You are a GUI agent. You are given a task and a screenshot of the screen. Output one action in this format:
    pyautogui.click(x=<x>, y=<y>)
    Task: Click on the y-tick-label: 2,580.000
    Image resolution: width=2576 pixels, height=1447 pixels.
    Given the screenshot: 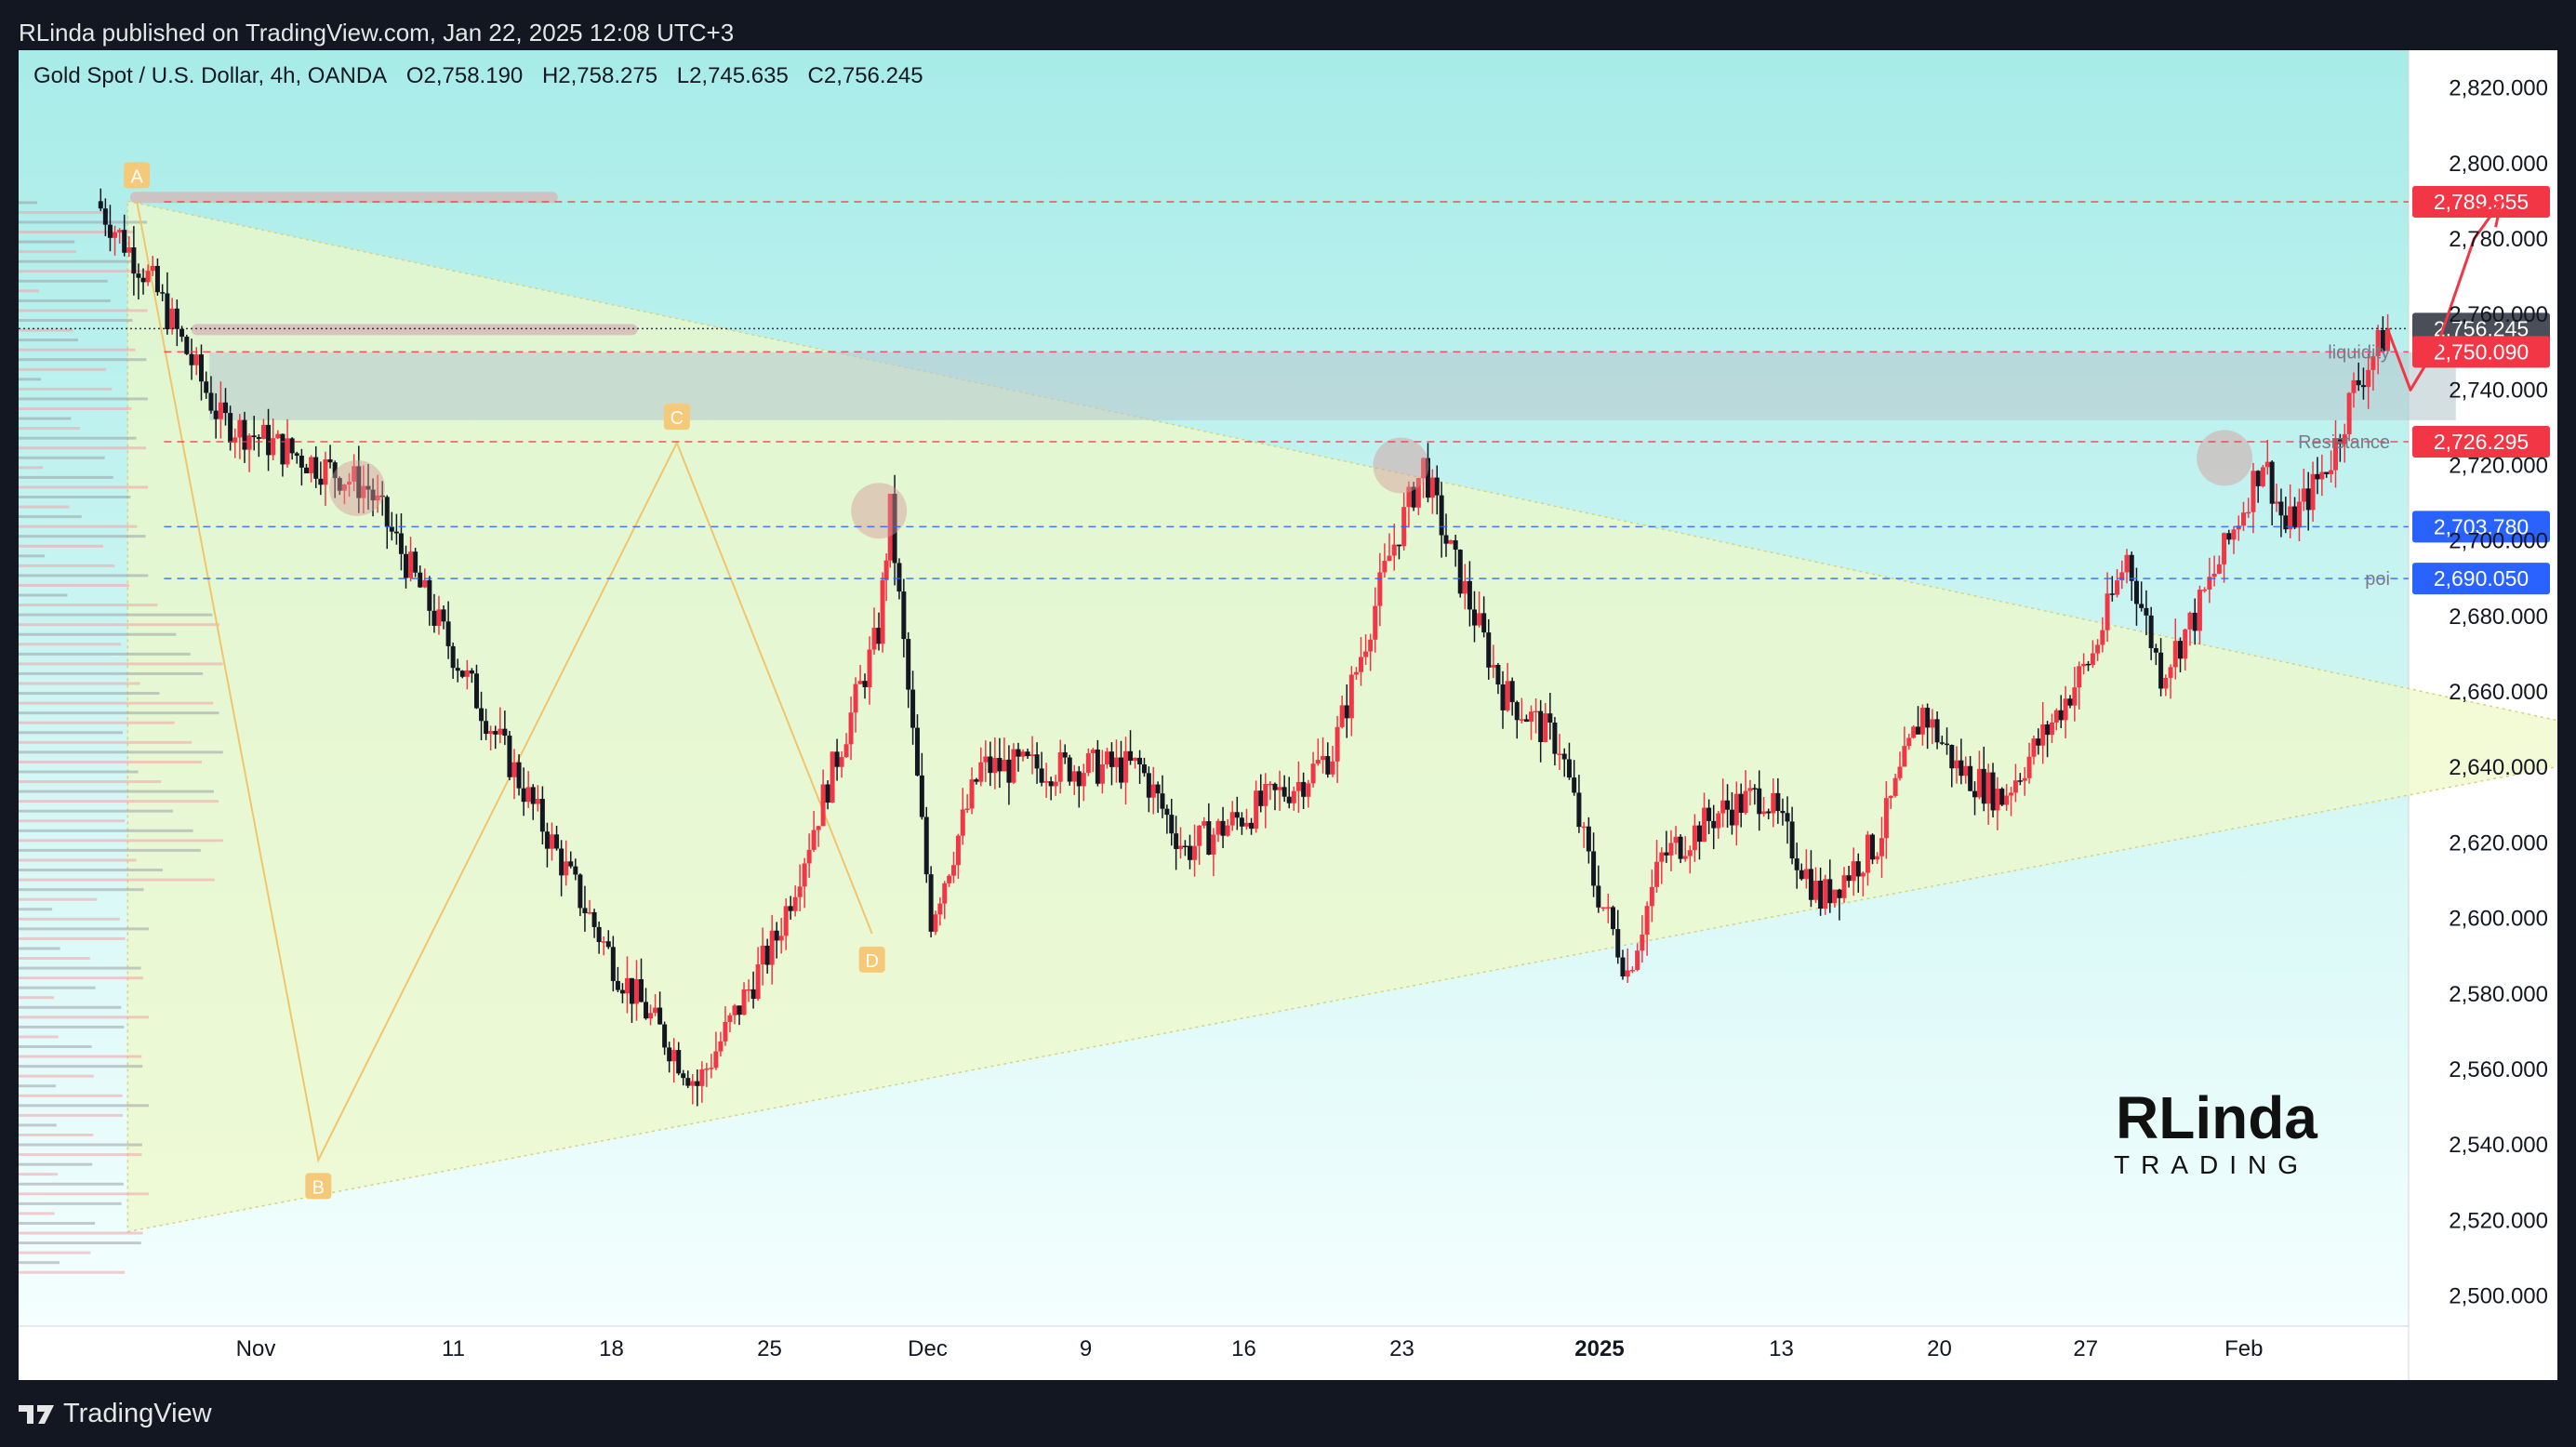 What is the action you would take?
    pyautogui.click(x=2498, y=995)
    